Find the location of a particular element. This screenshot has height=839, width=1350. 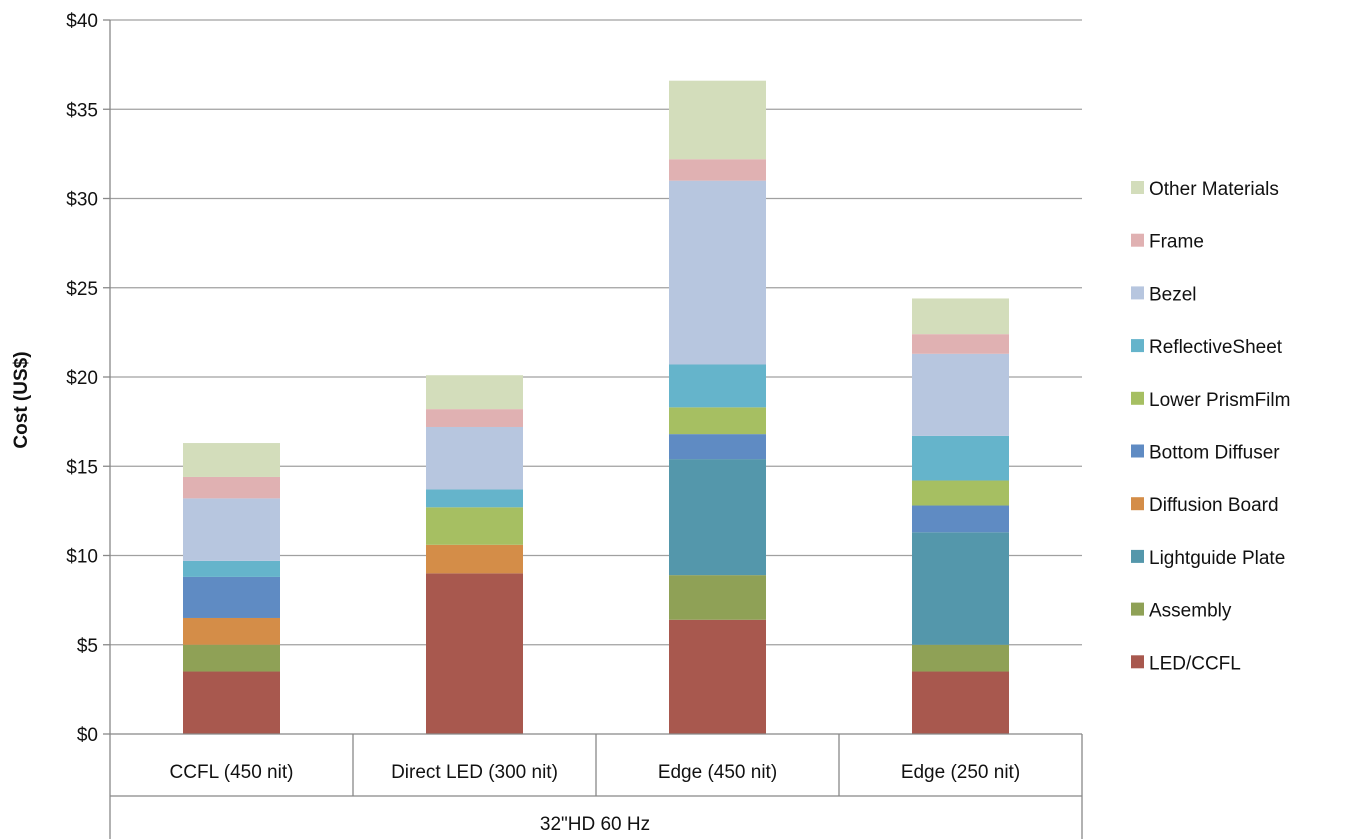

y-axis-label: Cost (US$) is located at coordinates (21, 399).